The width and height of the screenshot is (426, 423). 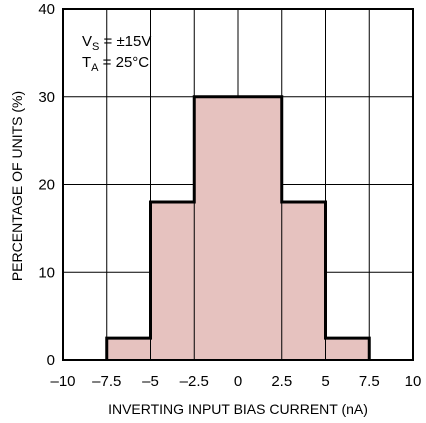 What do you see at coordinates (115, 64) in the screenshot?
I see `annotation-temperature: TA = 25°C` at bounding box center [115, 64].